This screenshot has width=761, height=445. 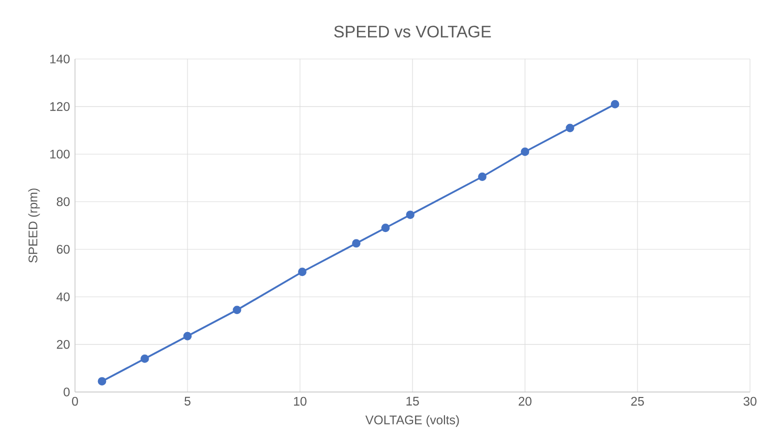 What do you see at coordinates (300, 401) in the screenshot?
I see `x-tick-label: 10` at bounding box center [300, 401].